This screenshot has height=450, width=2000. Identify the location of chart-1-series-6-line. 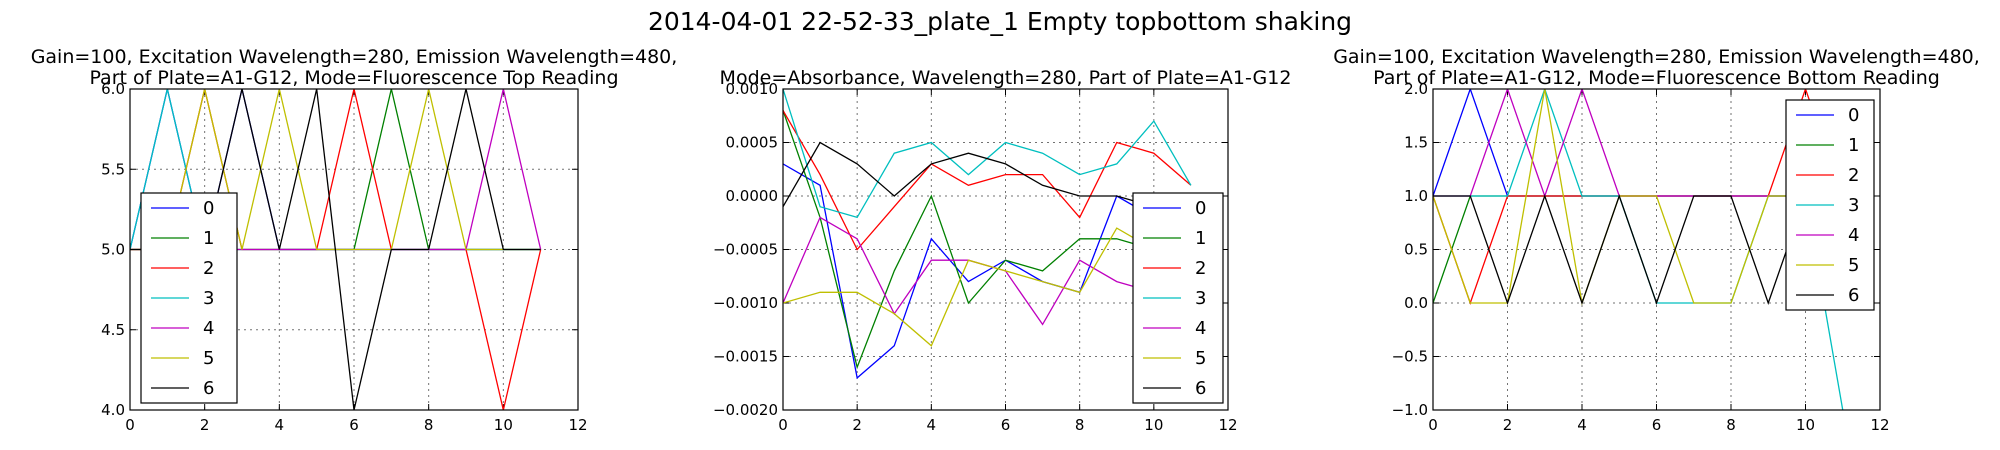
(987, 174).